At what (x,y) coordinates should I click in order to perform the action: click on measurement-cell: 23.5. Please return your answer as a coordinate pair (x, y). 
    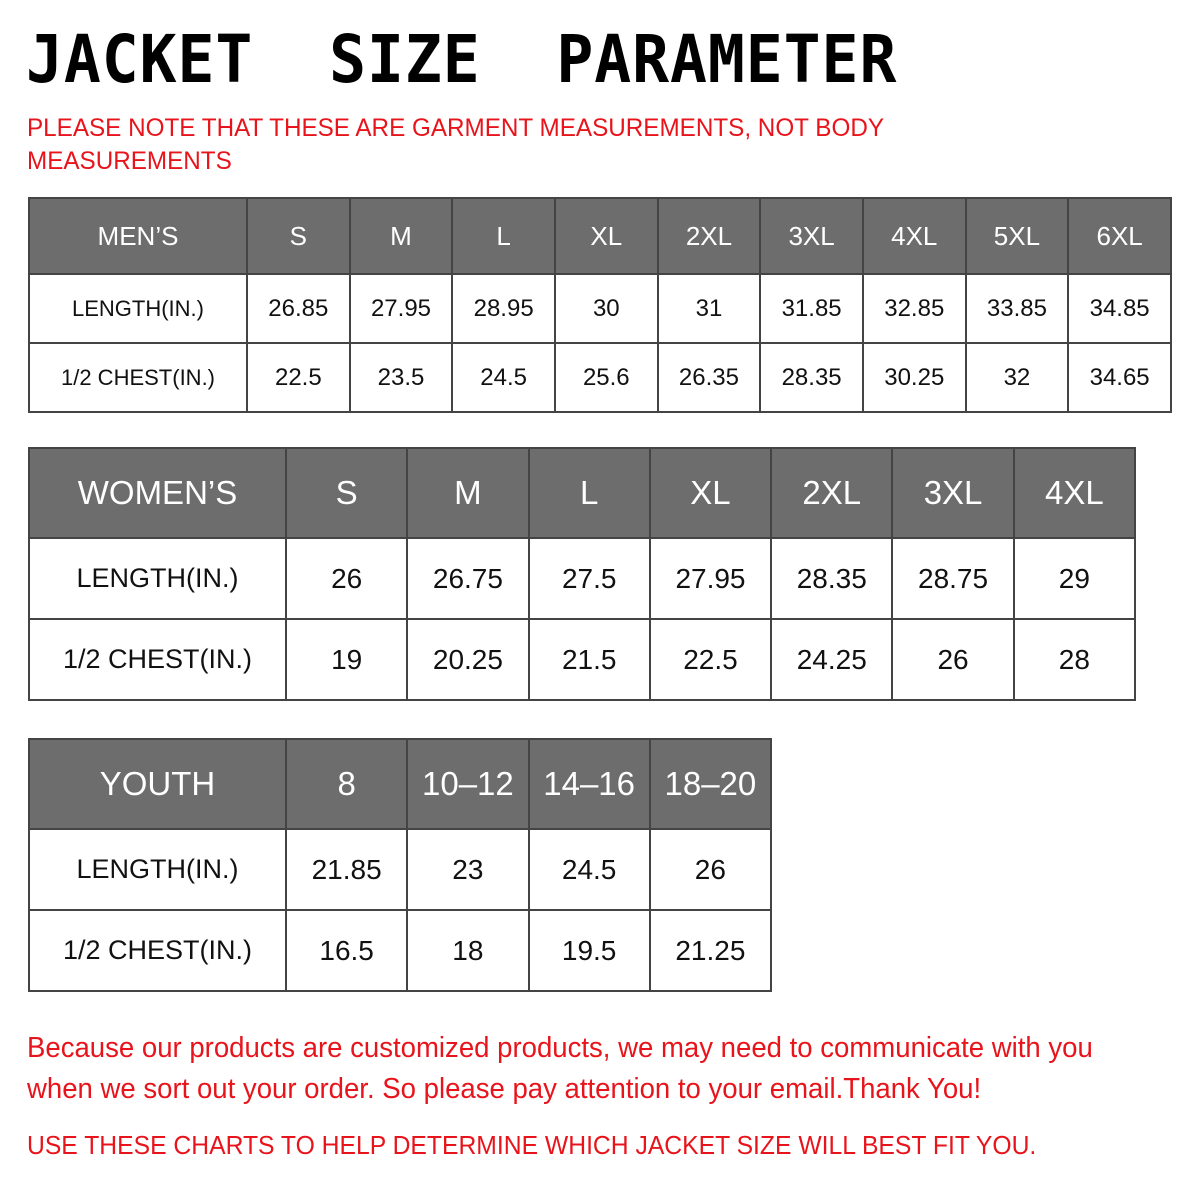
    Looking at the image, I should click on (401, 377).